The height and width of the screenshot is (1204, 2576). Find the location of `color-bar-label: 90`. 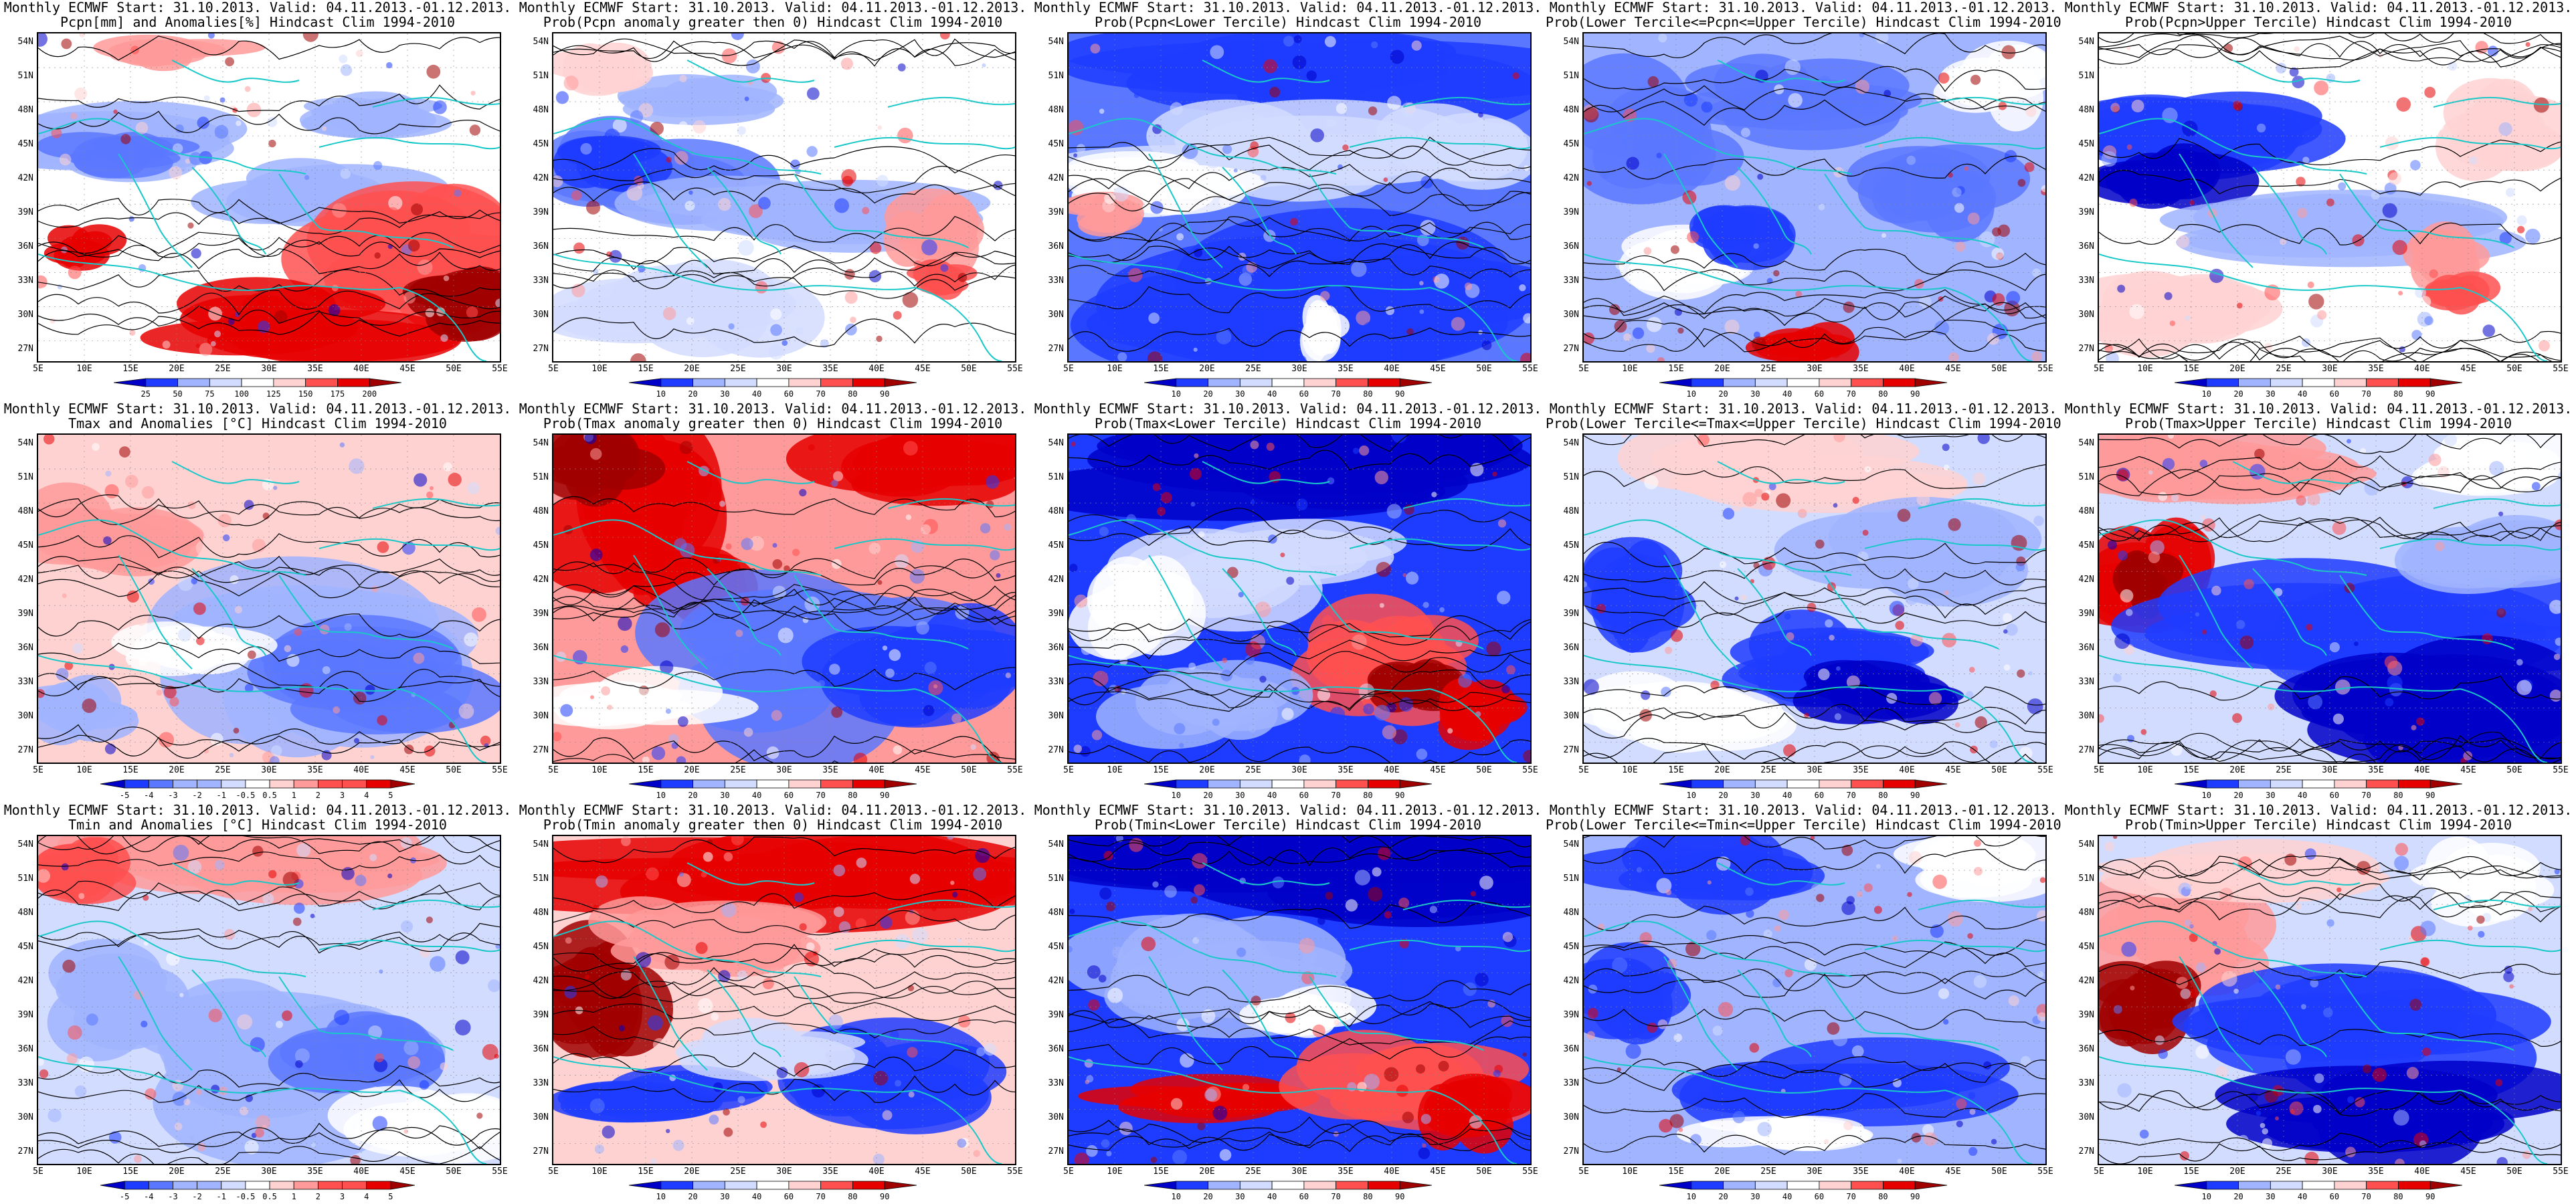

color-bar-label: 90 is located at coordinates (1399, 795).